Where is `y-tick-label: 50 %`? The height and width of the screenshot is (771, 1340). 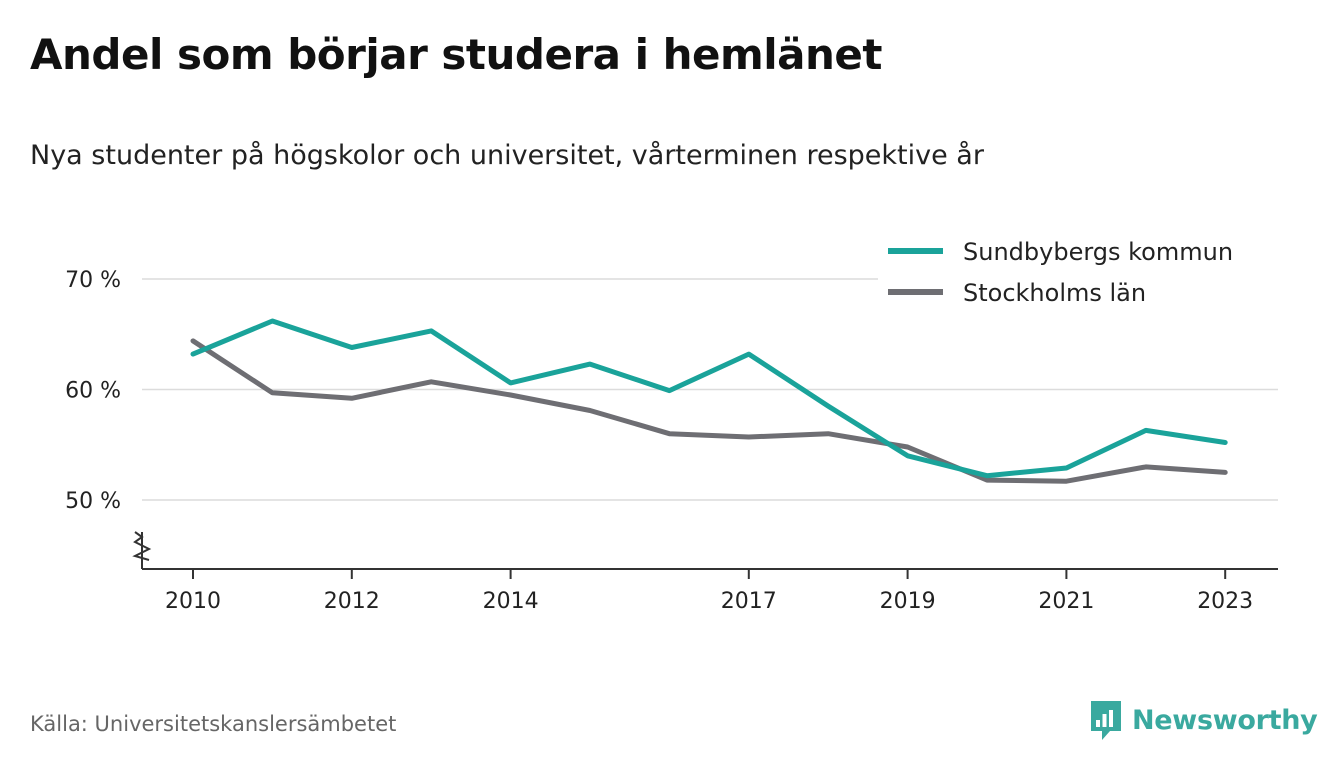 y-tick-label: 50 % is located at coordinates (93, 501).